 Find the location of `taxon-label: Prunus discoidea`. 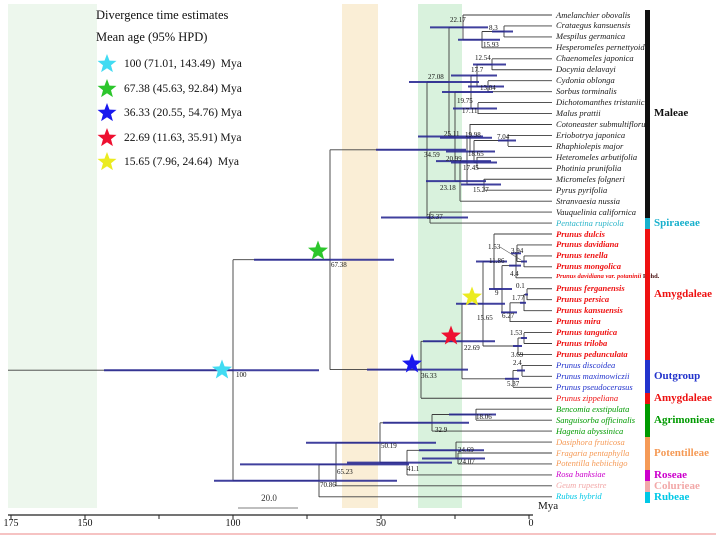

taxon-label: Prunus discoidea is located at coordinates (586, 364).